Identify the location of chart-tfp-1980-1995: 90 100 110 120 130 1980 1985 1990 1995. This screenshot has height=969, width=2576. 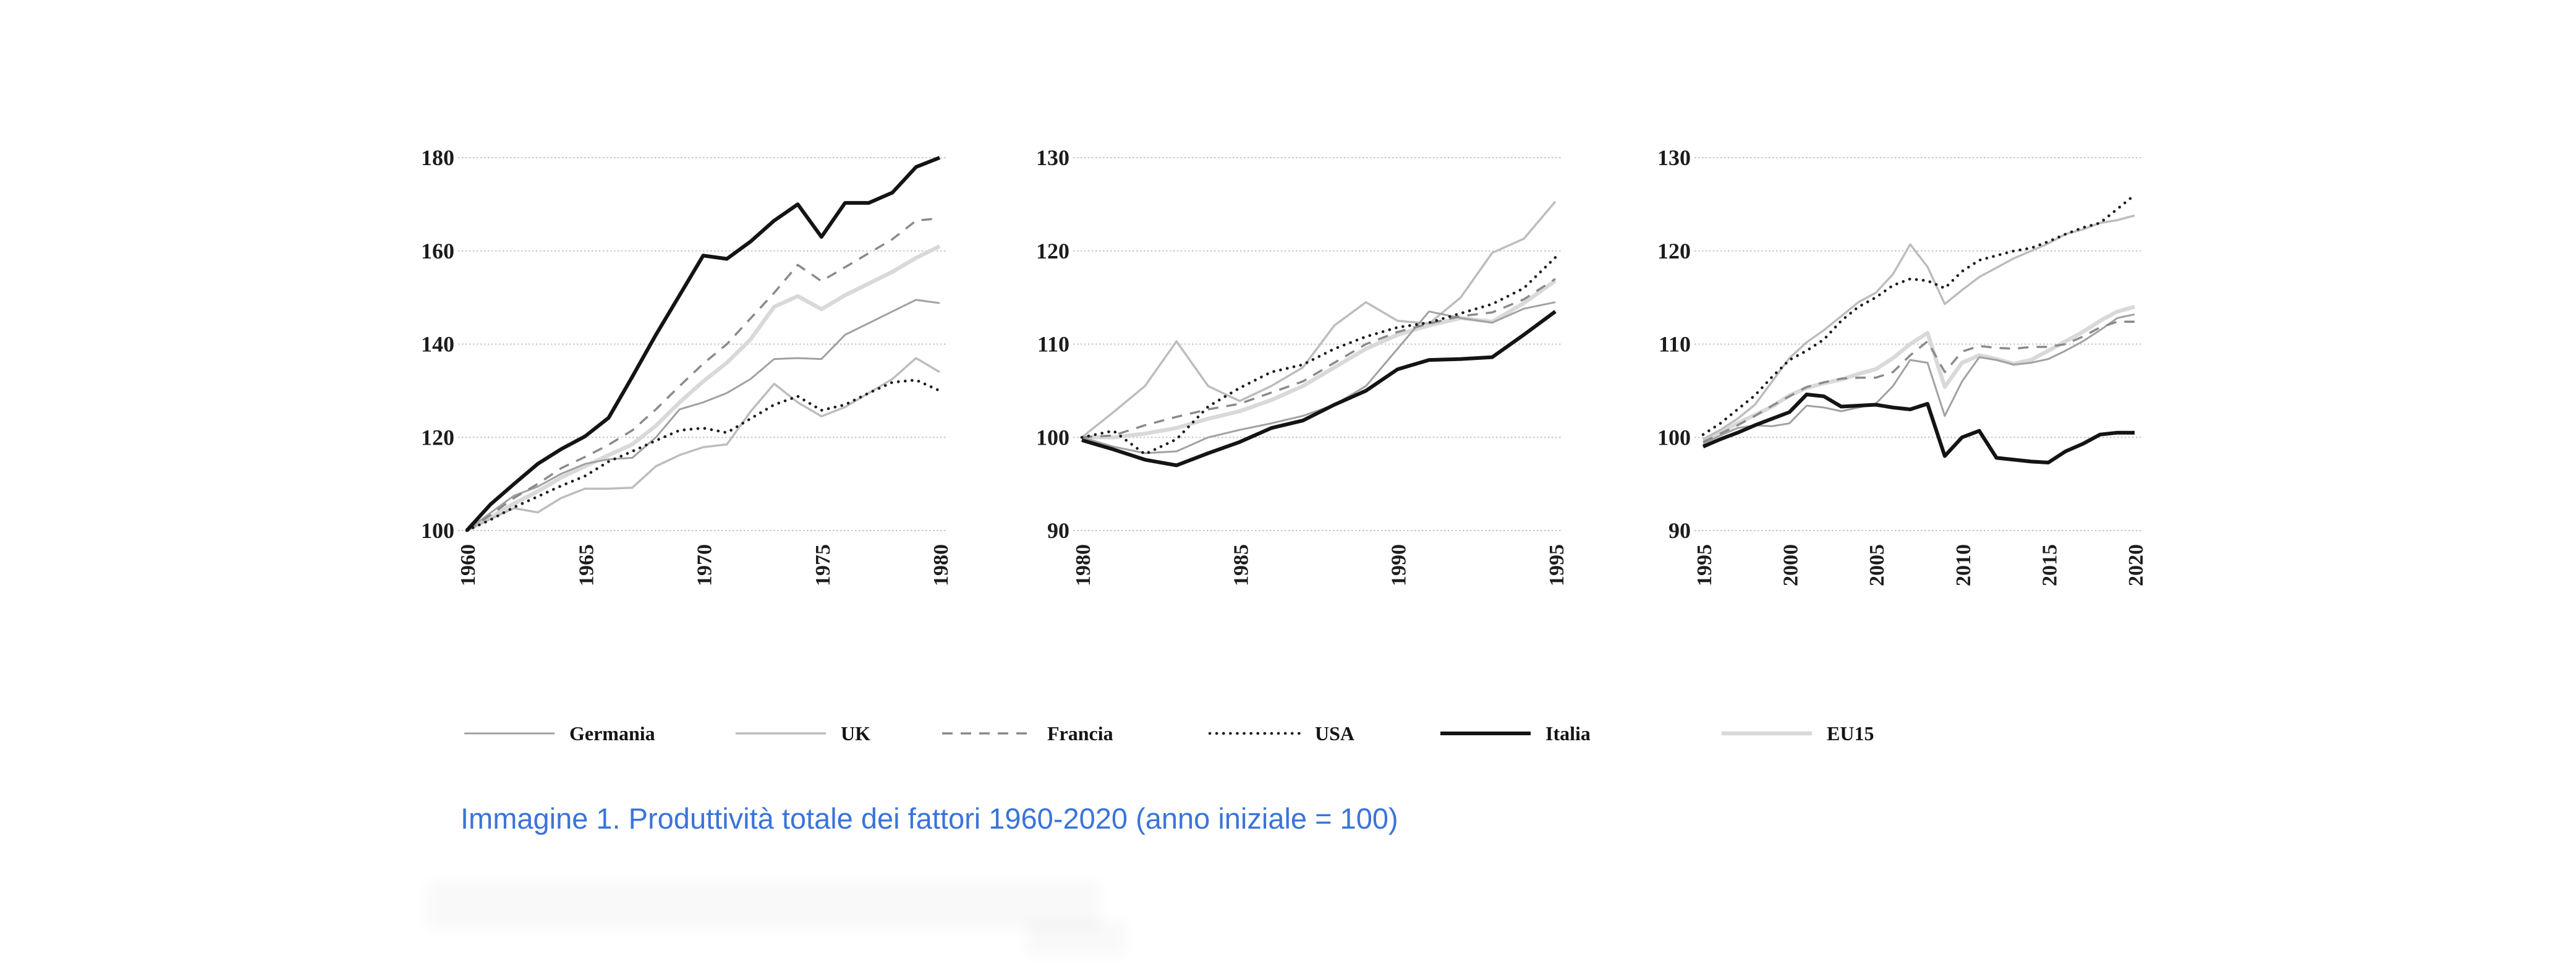
(1290, 381).